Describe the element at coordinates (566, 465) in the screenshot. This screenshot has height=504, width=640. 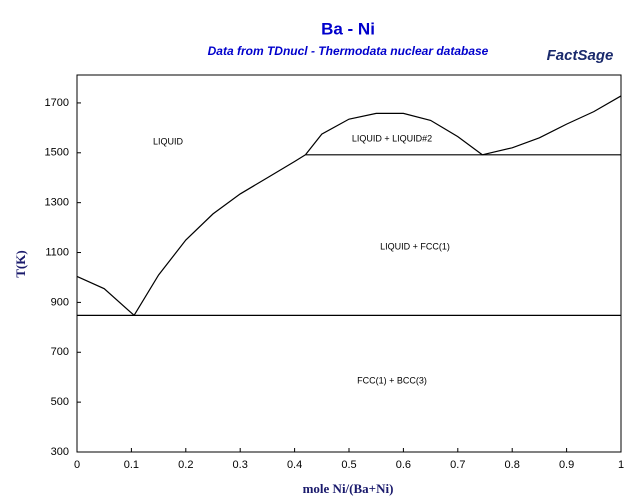
I see `x-tick-label: 0.9` at that location.